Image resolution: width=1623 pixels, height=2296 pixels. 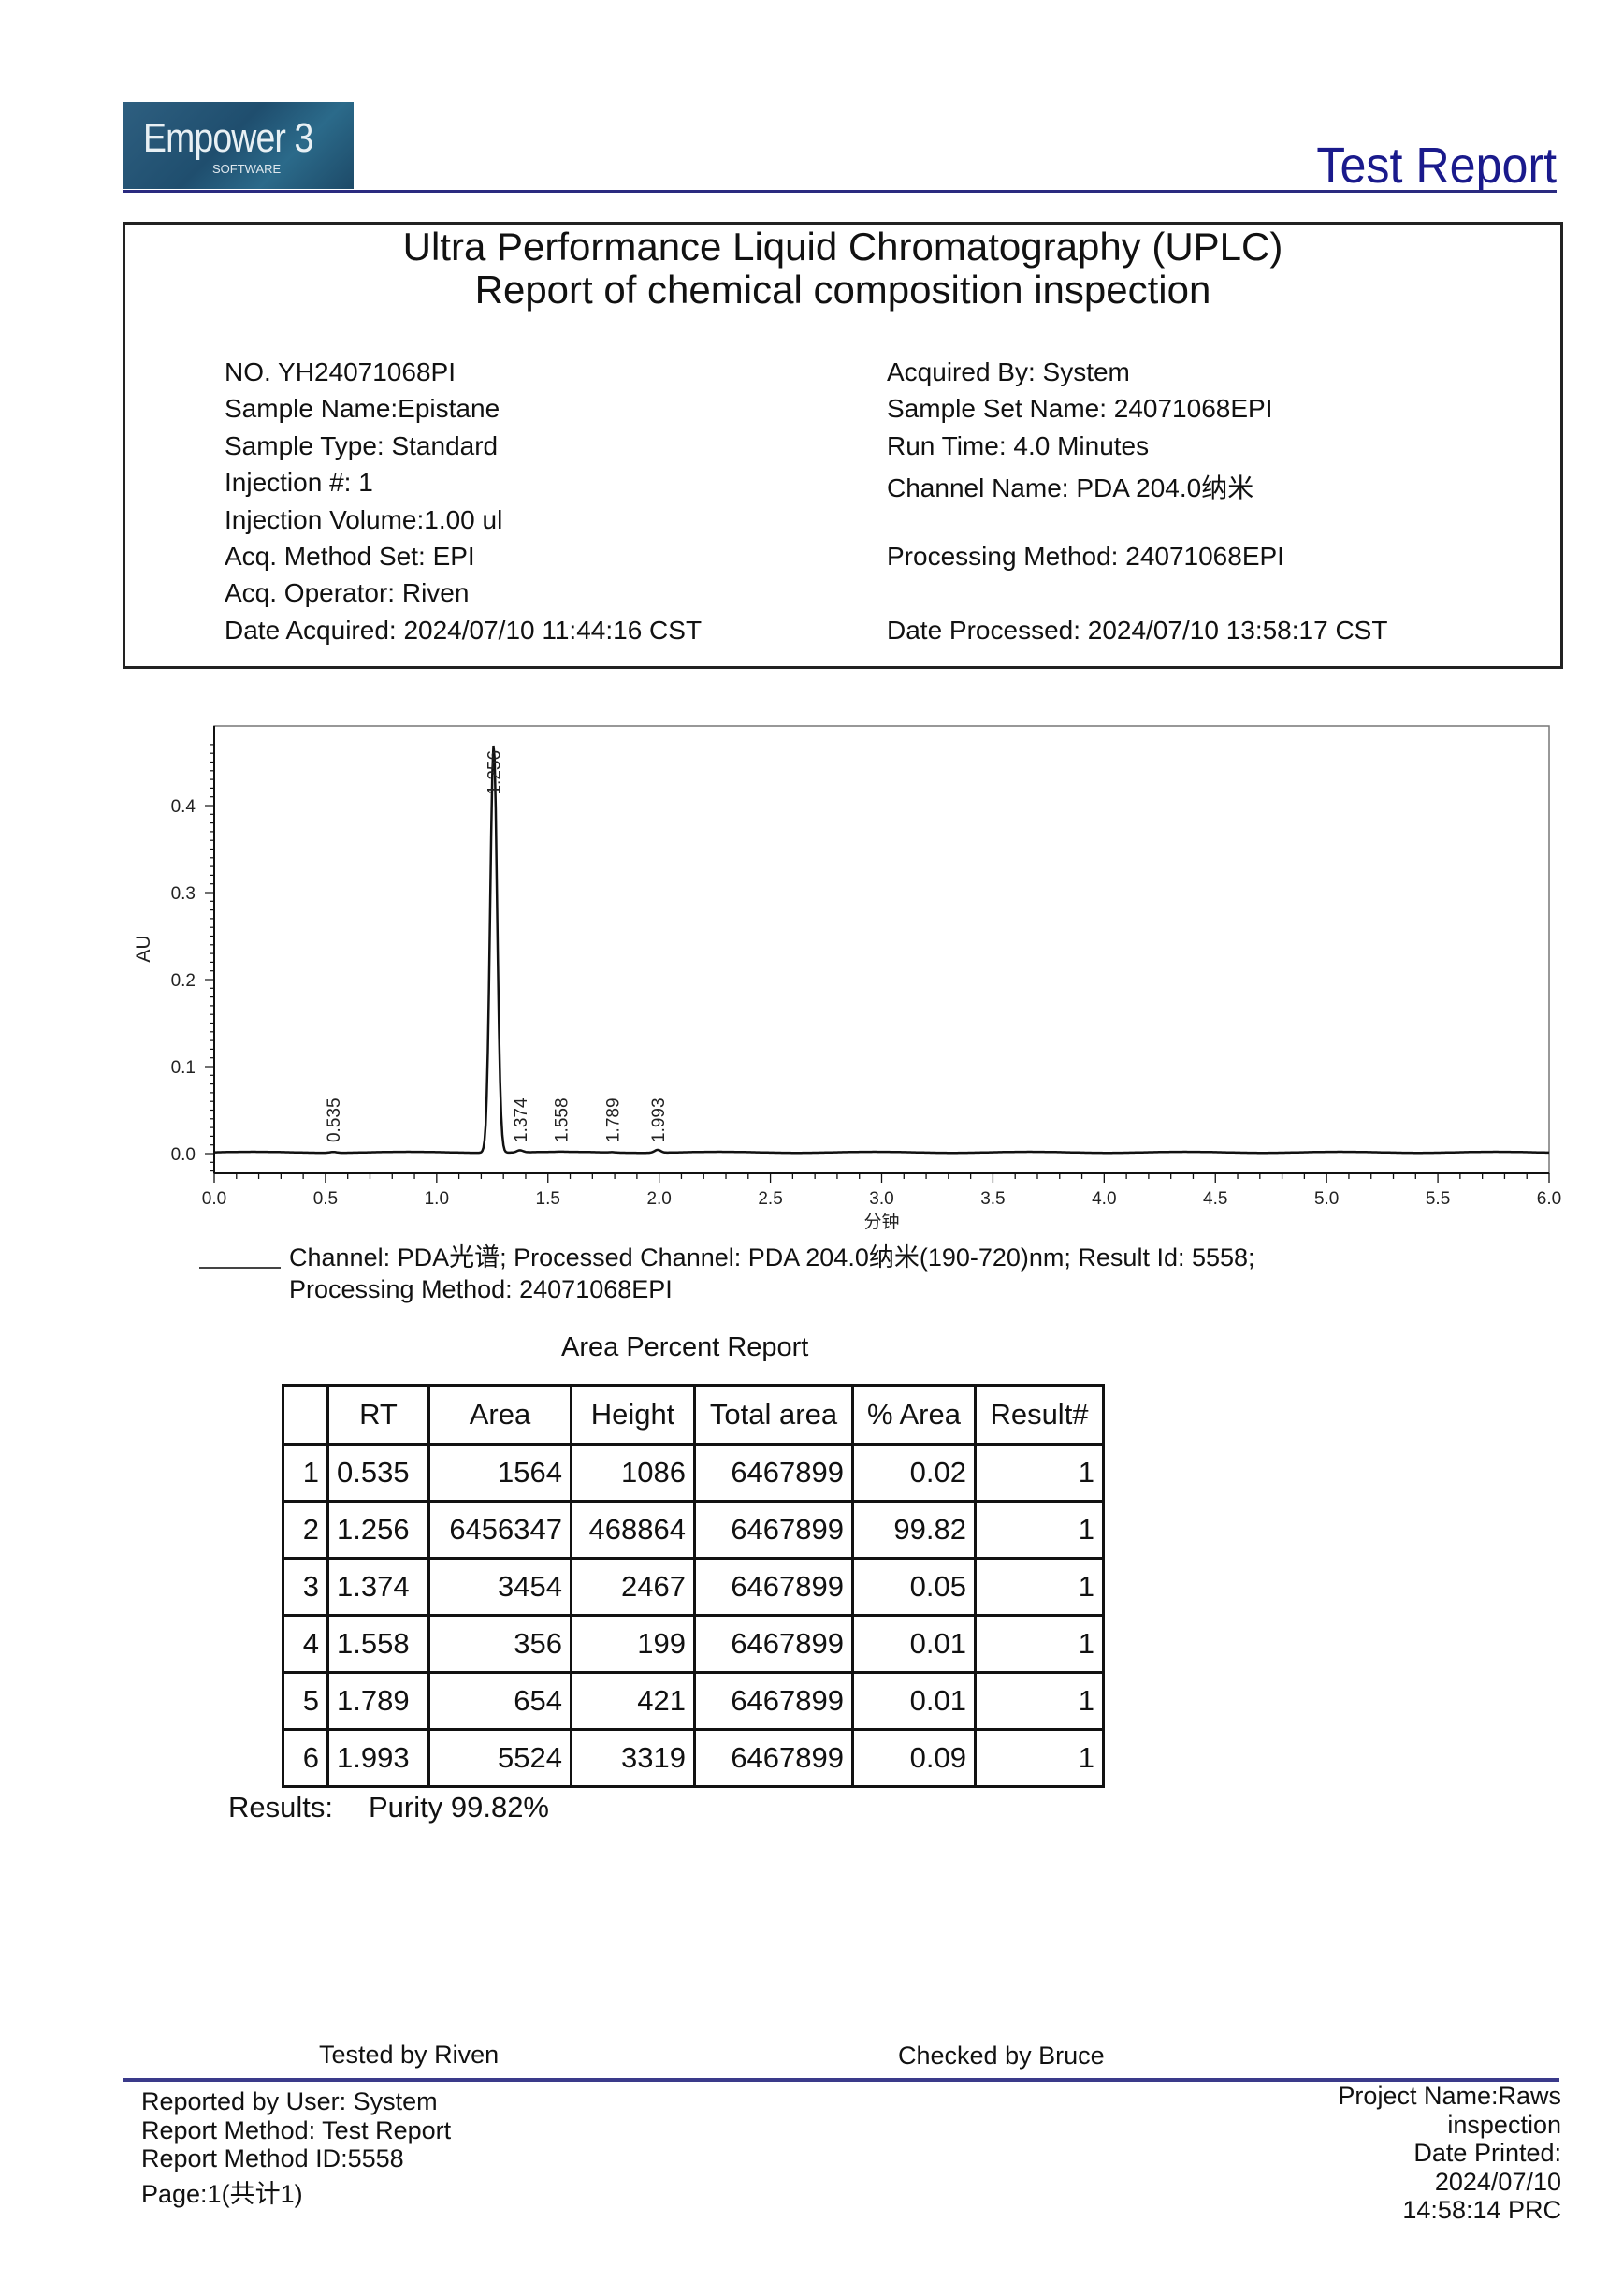 I want to click on table-cell: 5, so click(x=305, y=1701).